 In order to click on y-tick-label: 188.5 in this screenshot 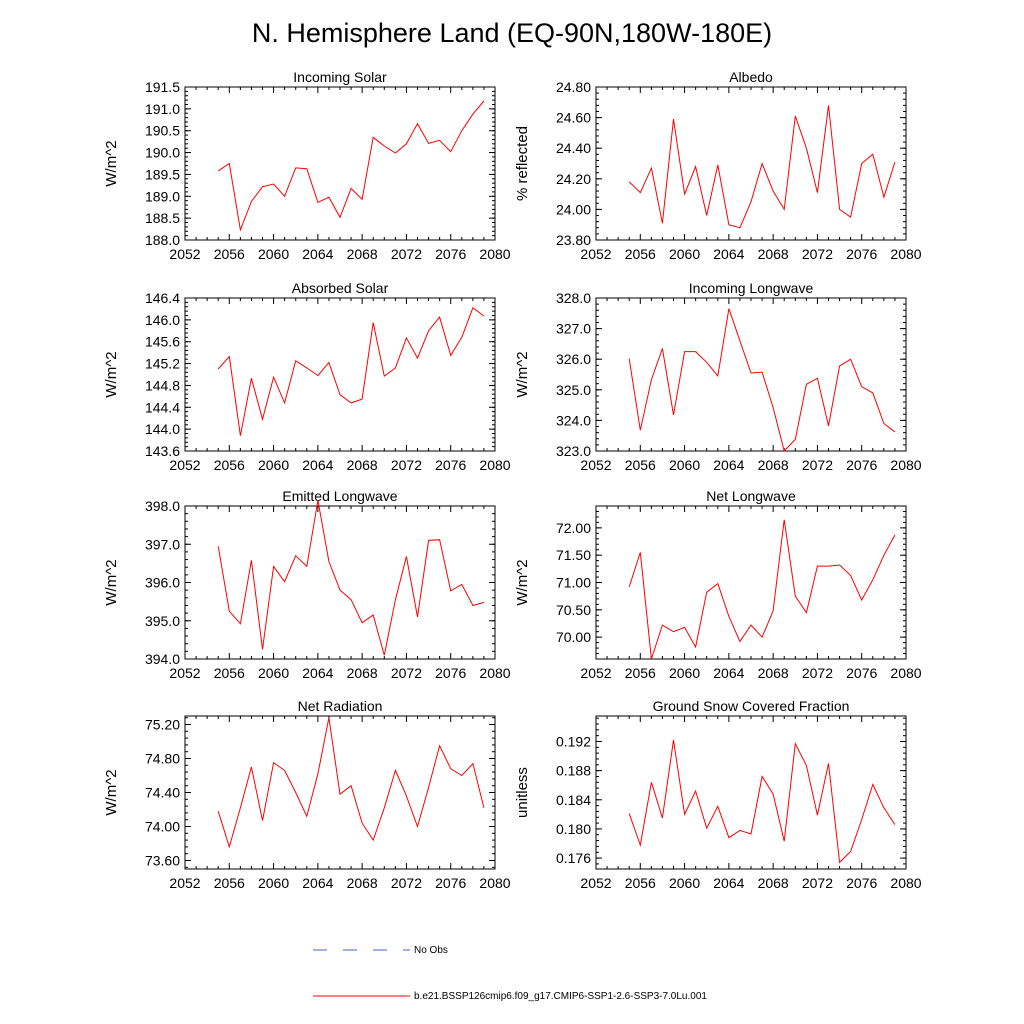, I will do `click(162, 218)`.